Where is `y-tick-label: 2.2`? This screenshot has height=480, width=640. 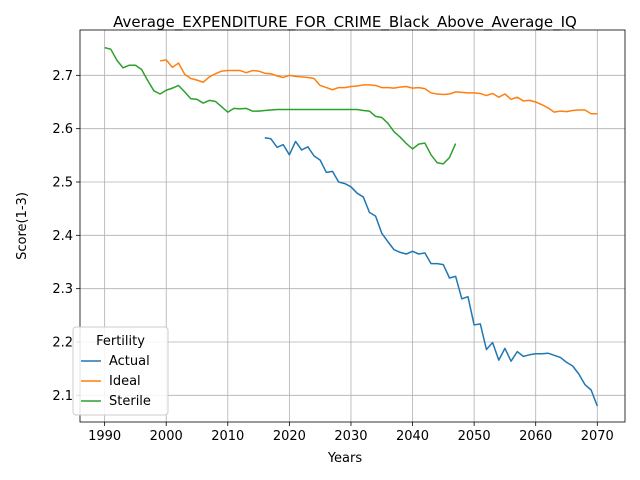
y-tick-label: 2.2 is located at coordinates (62, 343).